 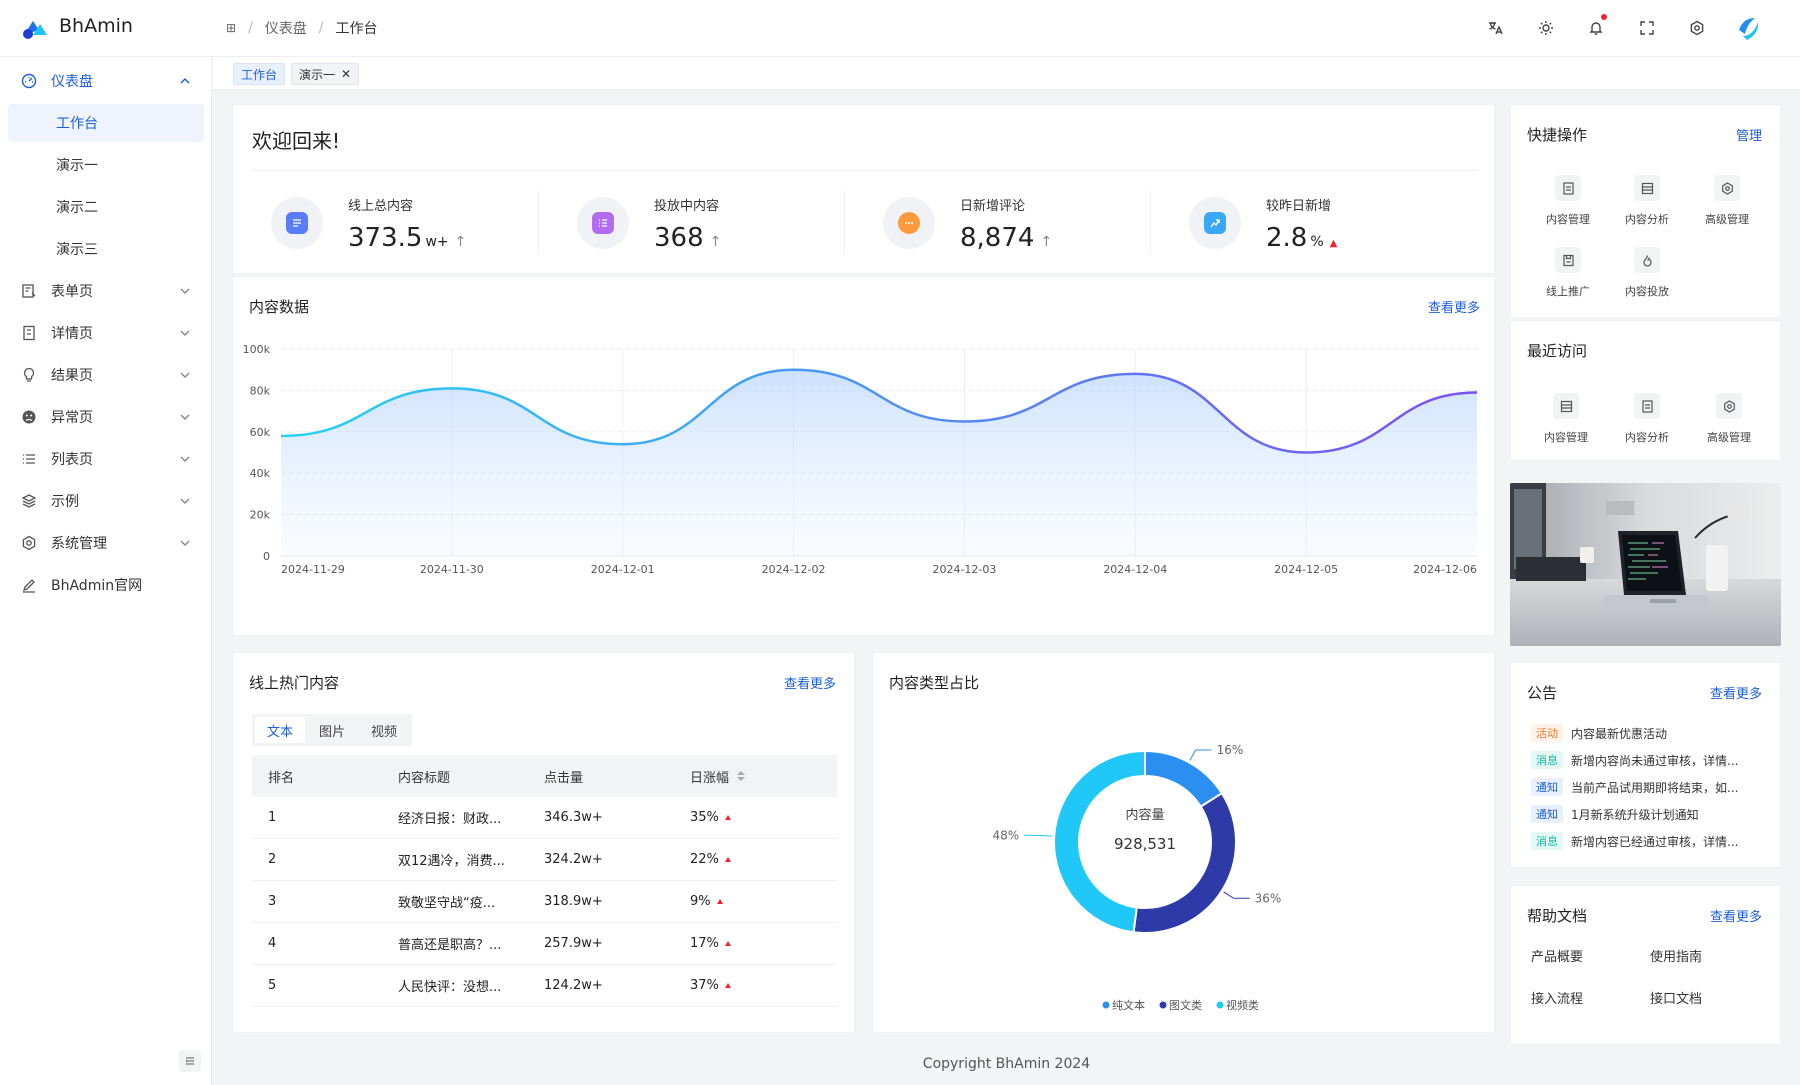 I want to click on sort-icon, so click(x=741, y=776).